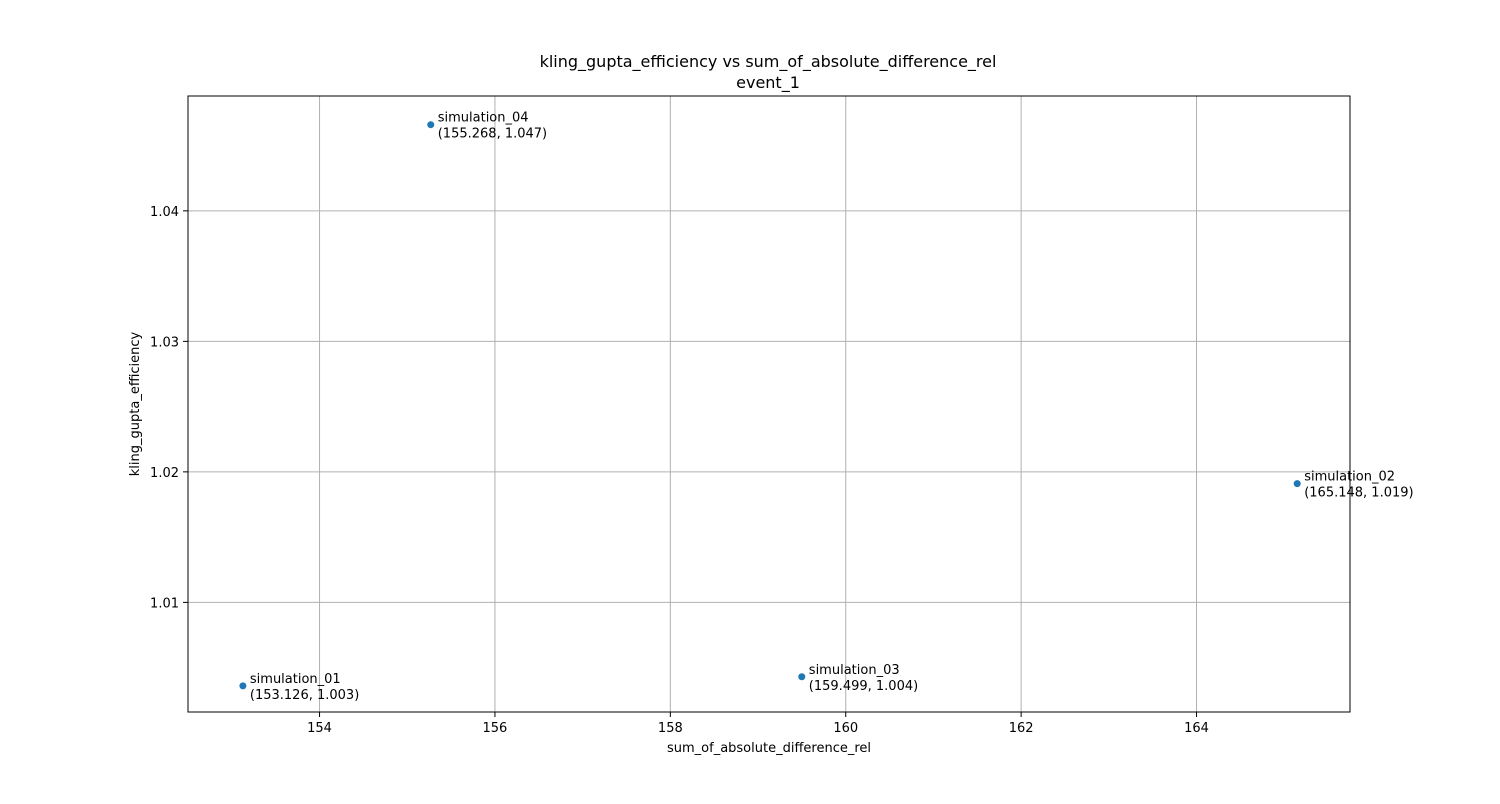 This screenshot has width=1500, height=804. I want to click on point-name-label: simulation_04, so click(483, 118).